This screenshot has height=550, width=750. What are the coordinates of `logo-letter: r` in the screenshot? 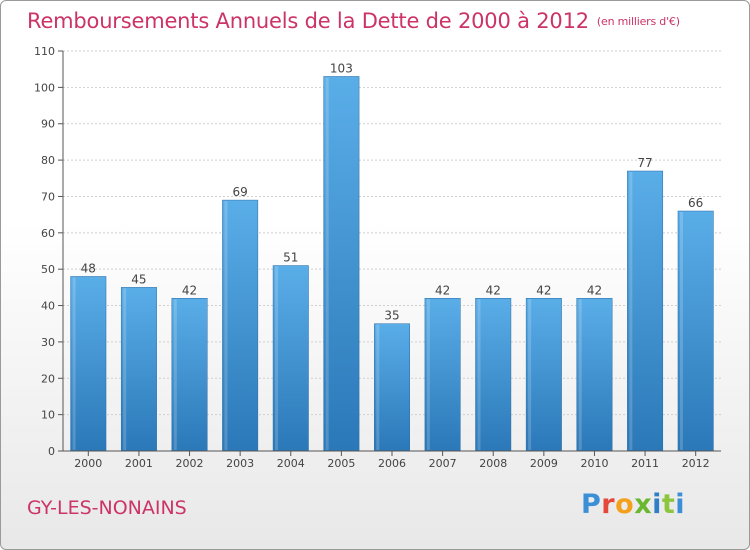 It's located at (608, 504).